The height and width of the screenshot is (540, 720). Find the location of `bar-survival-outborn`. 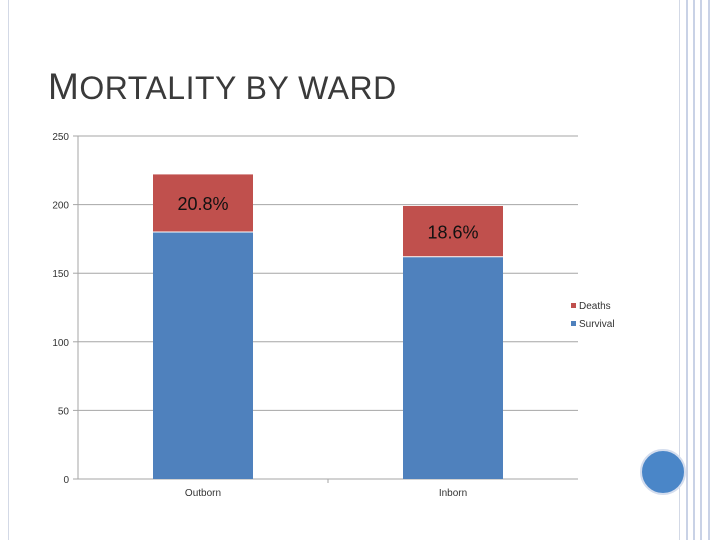

bar-survival-outborn is located at coordinates (203, 355).